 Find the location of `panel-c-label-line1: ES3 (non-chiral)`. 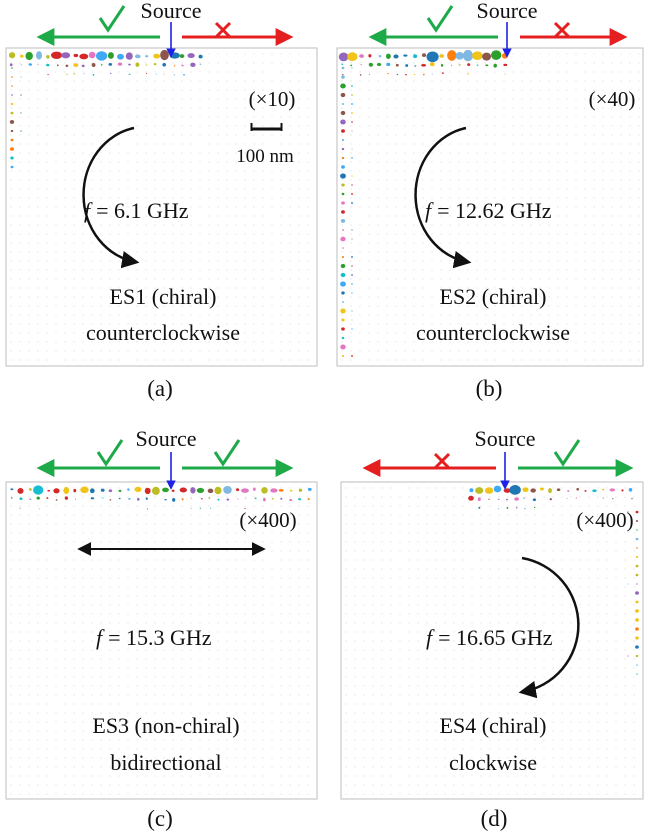

panel-c-label-line1: ES3 (non-chiral) is located at coordinates (165, 725).